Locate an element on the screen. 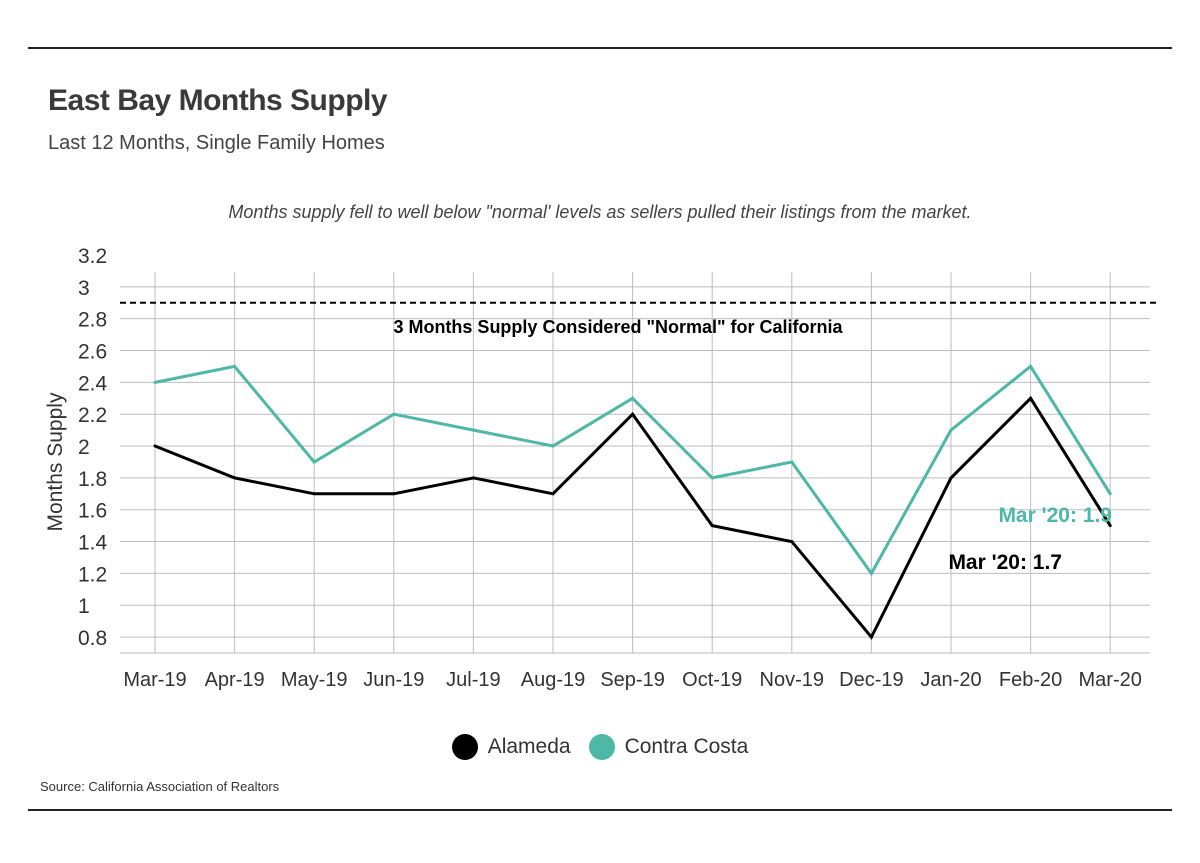 This screenshot has width=1200, height=863. legend-item-alameda: Alameda is located at coordinates (511, 747).